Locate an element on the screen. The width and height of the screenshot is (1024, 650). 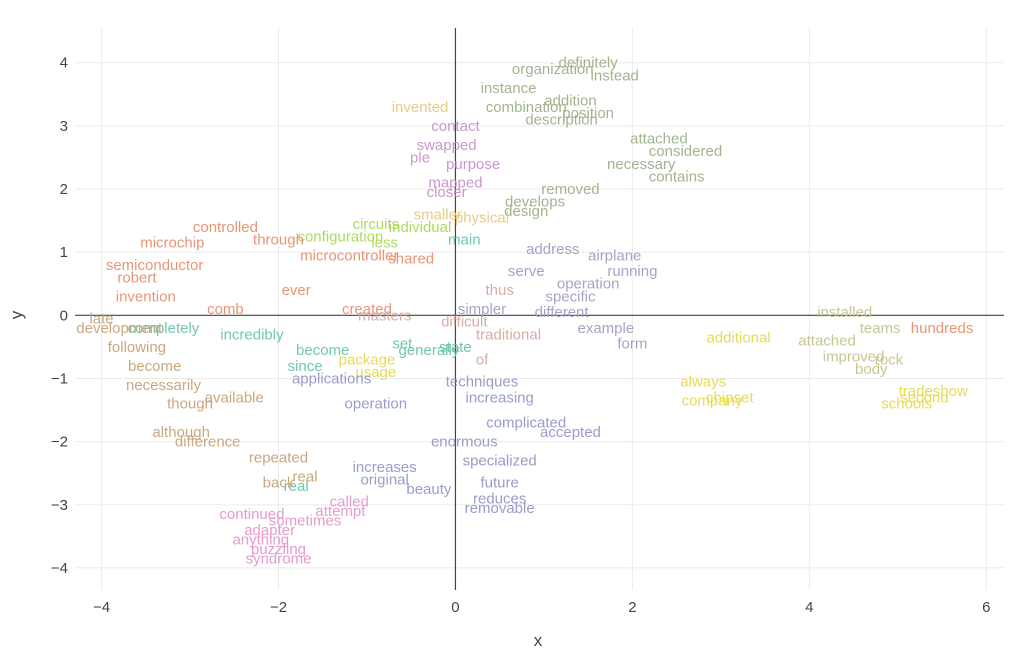
text-point: original is located at coordinates (384, 479).